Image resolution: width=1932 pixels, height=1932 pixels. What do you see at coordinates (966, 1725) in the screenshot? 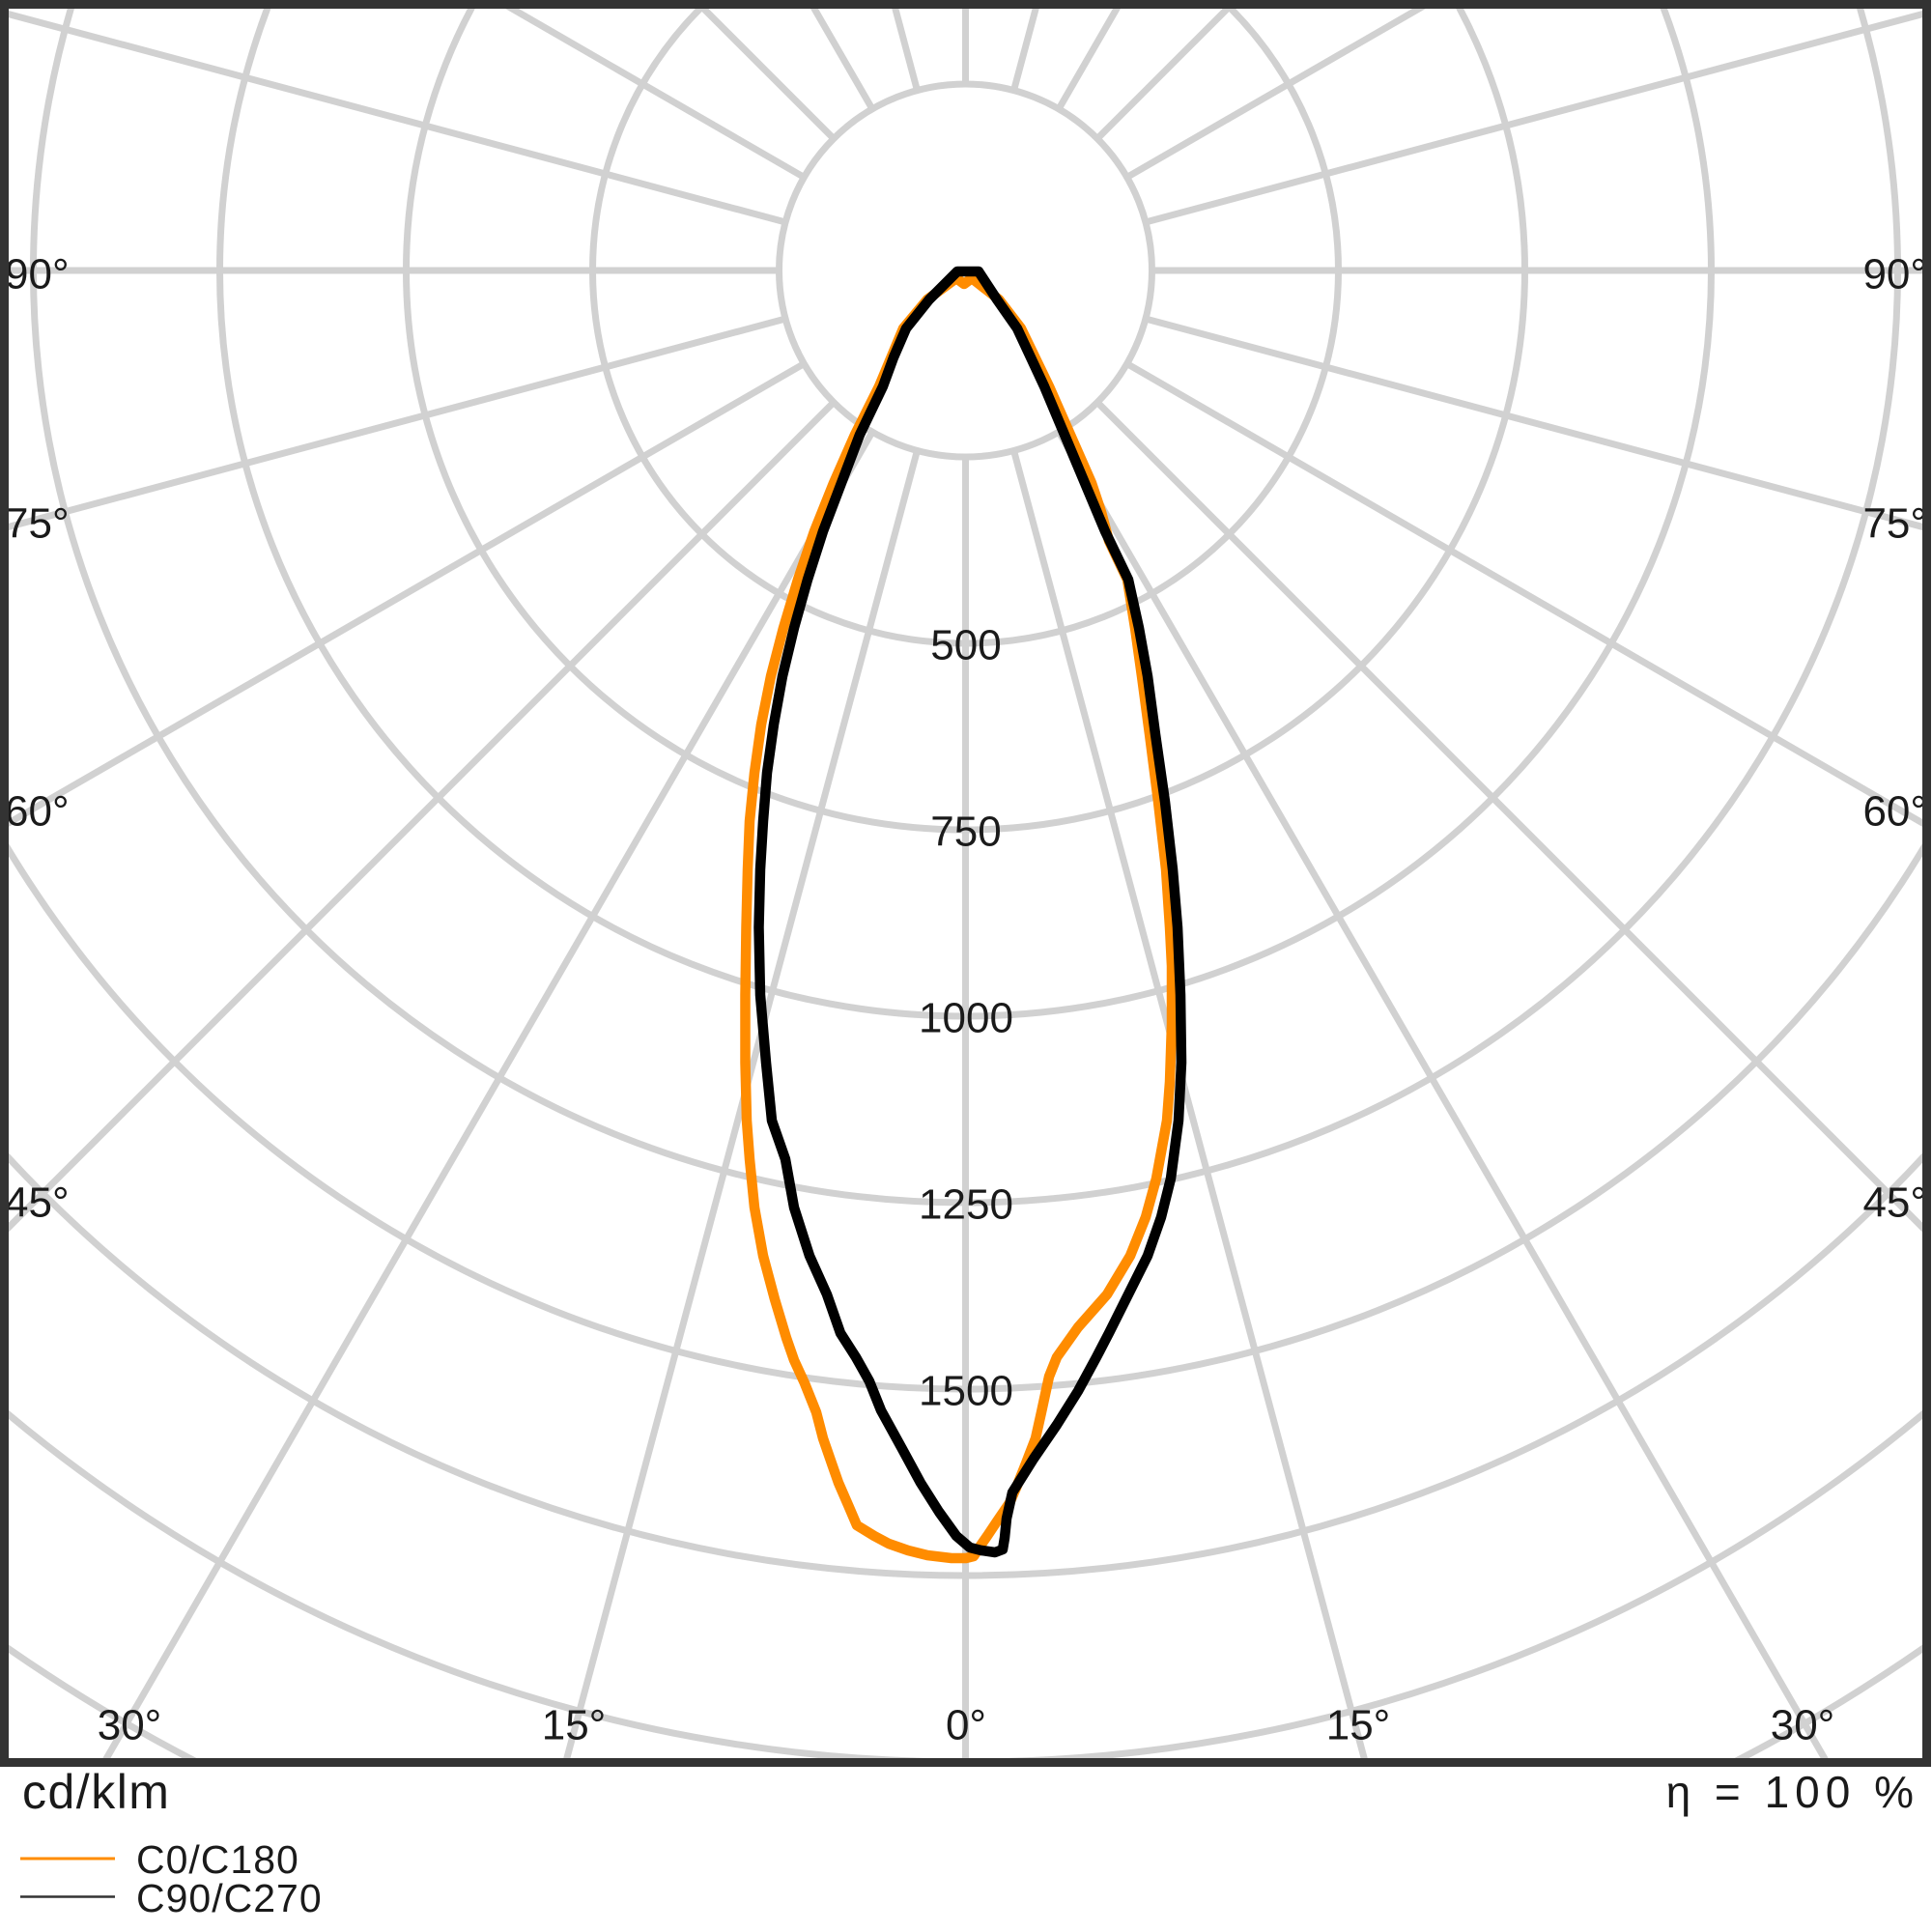
I see `svg-text: 0°` at bounding box center [966, 1725].